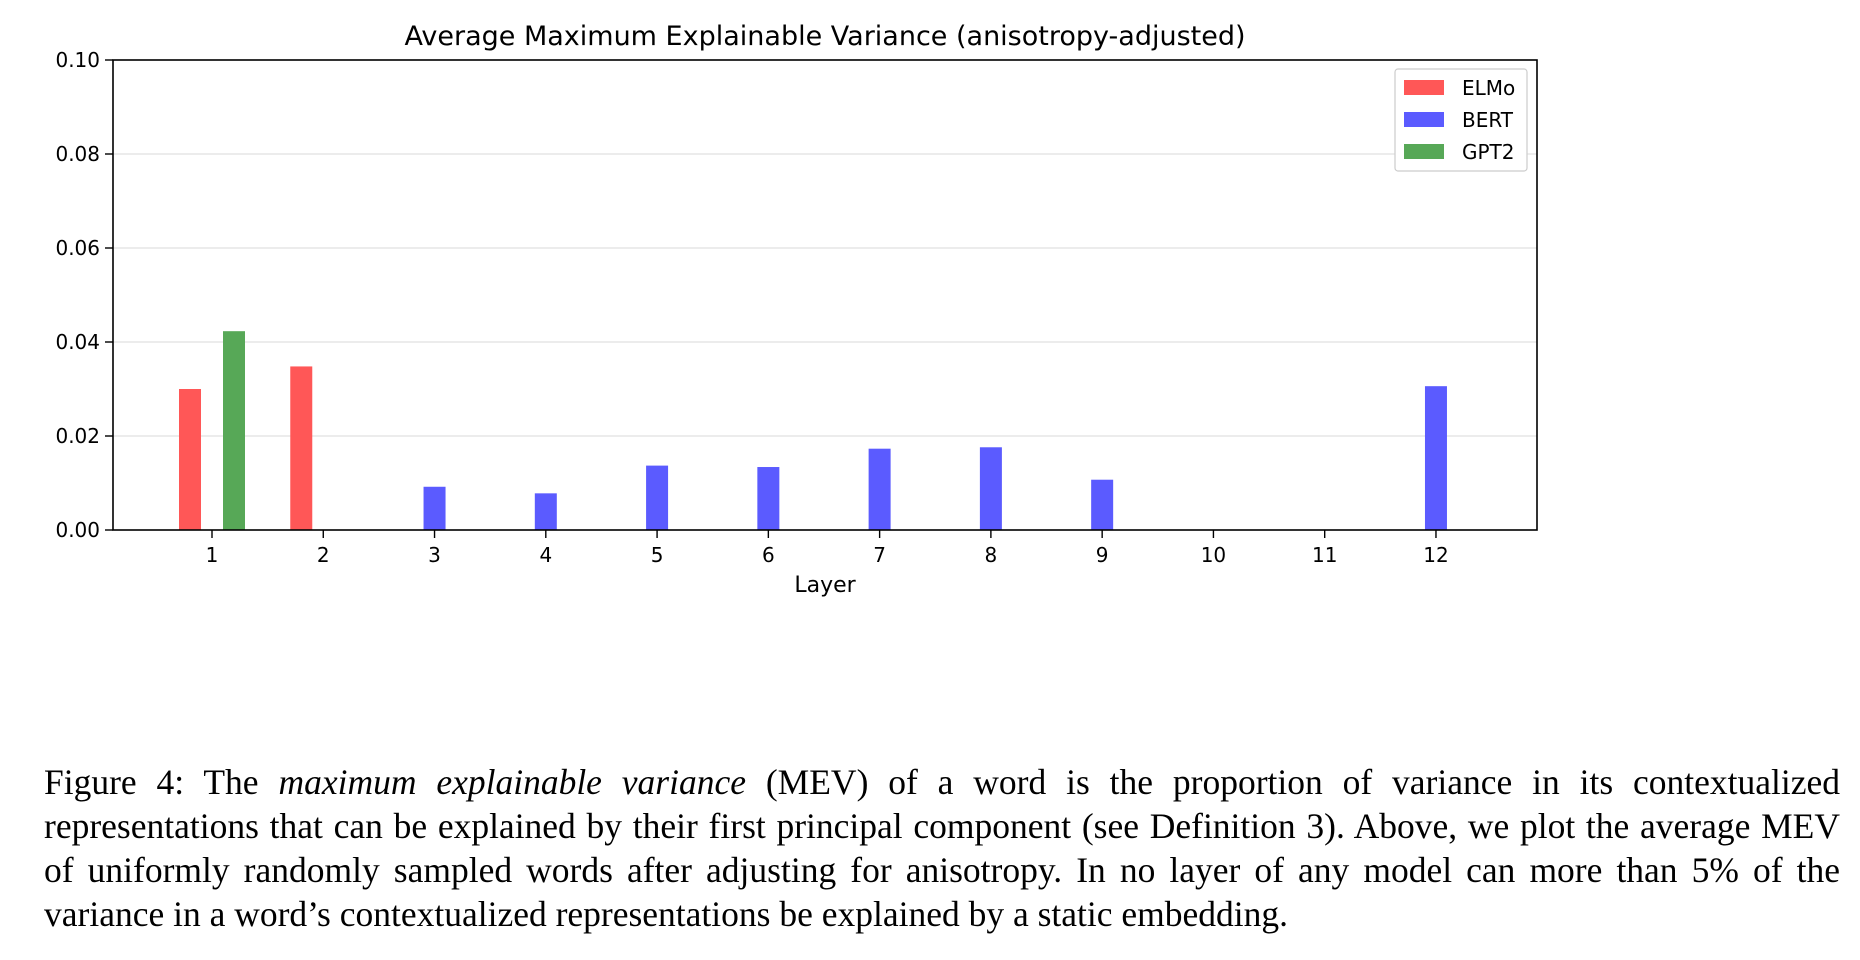 The height and width of the screenshot is (960, 1860). What do you see at coordinates (77, 248) in the screenshot?
I see `y-tick-label: 0.06` at bounding box center [77, 248].